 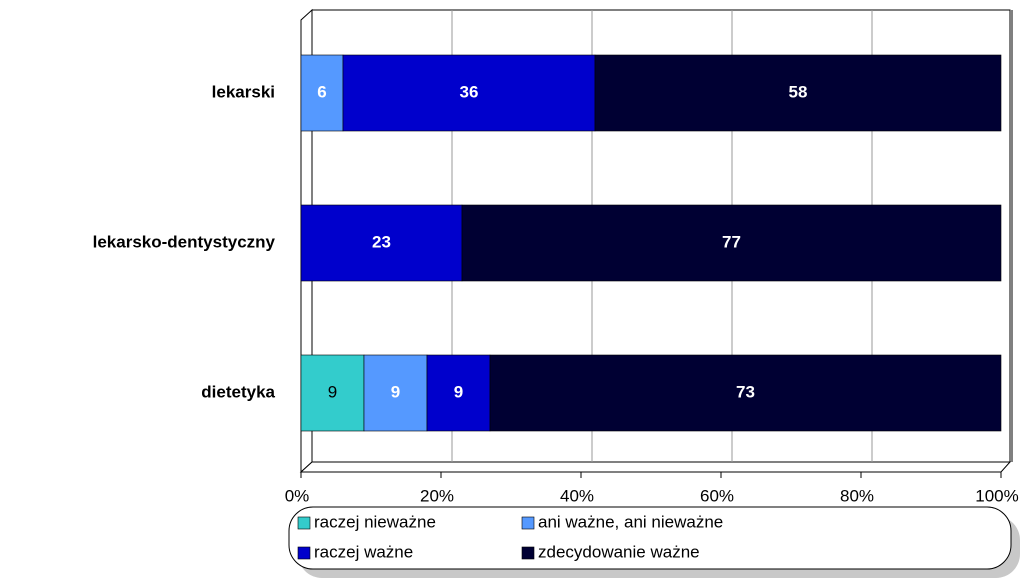 What do you see at coordinates (238, 391) in the screenshot?
I see `category-label: dietetyka` at bounding box center [238, 391].